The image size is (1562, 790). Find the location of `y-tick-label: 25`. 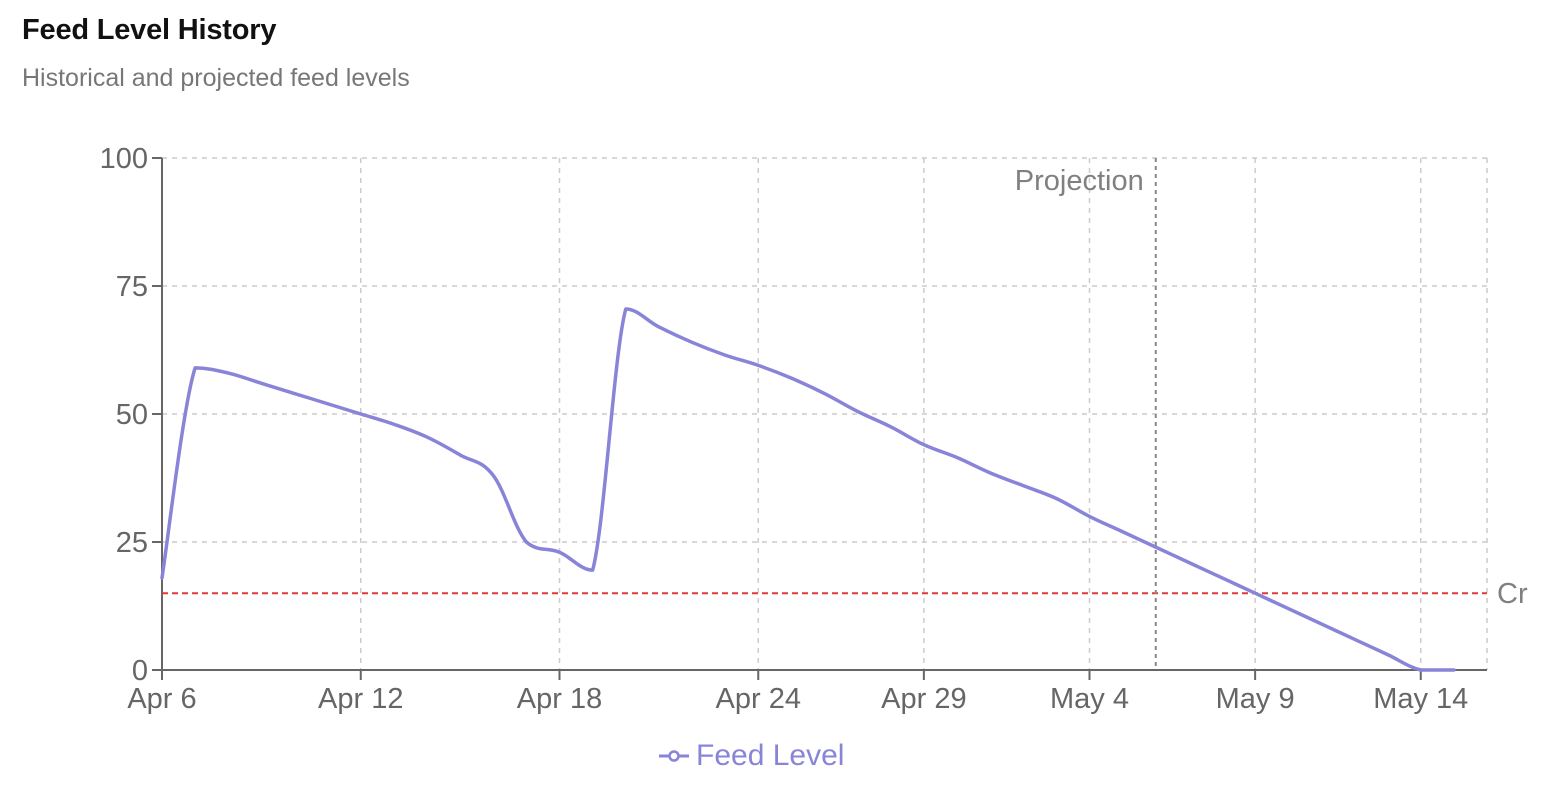

y-tick-label: 25 is located at coordinates (132, 543).